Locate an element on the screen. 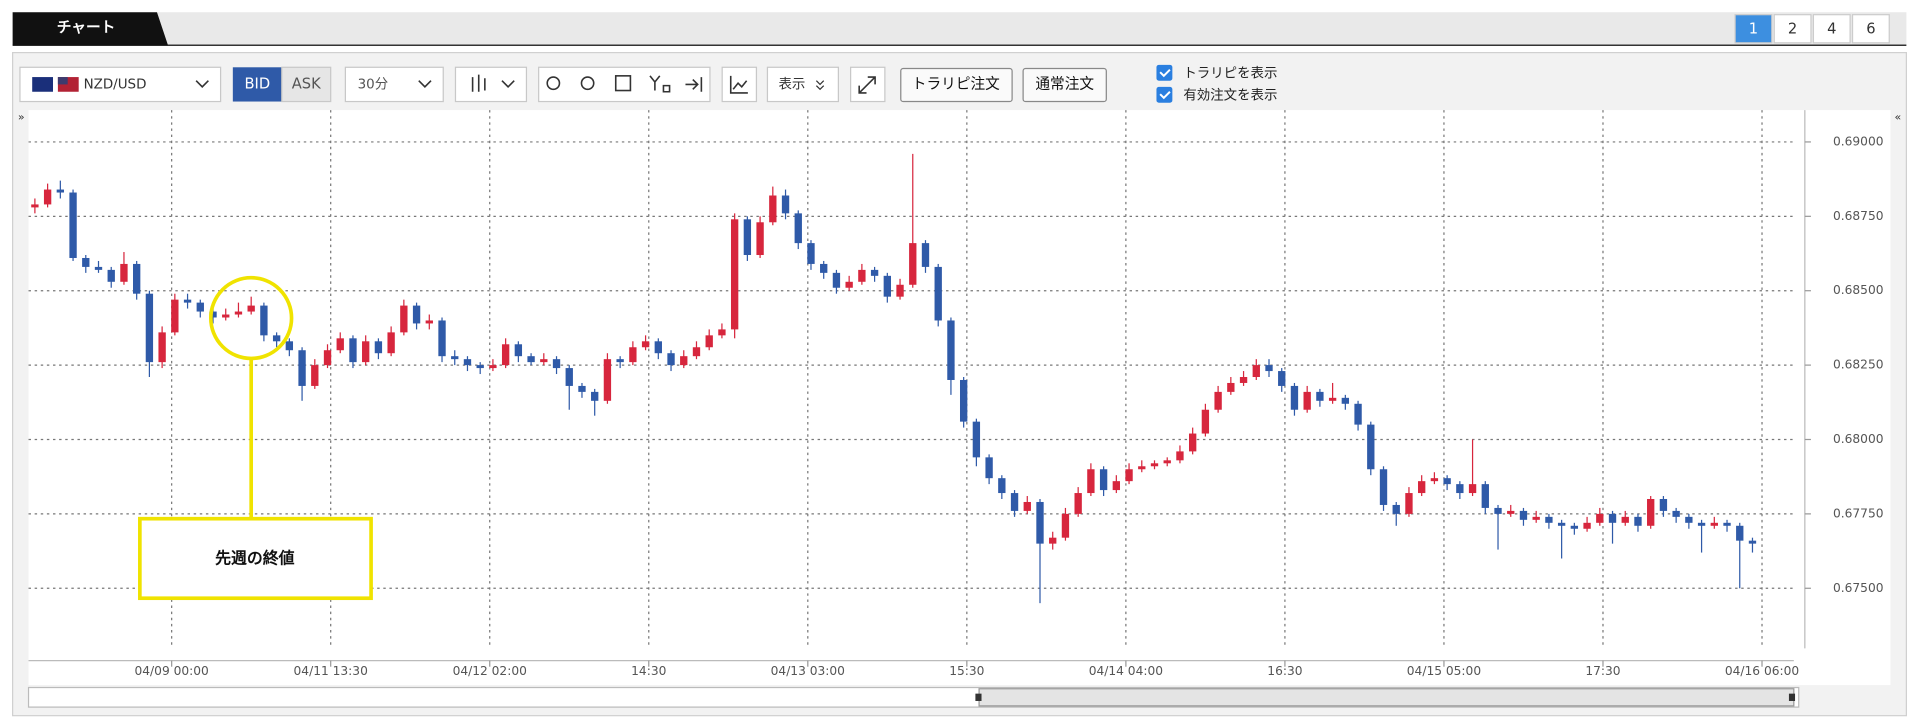 This screenshot has height=723, width=1919. x-tick-label: 14:30 is located at coordinates (648, 671).